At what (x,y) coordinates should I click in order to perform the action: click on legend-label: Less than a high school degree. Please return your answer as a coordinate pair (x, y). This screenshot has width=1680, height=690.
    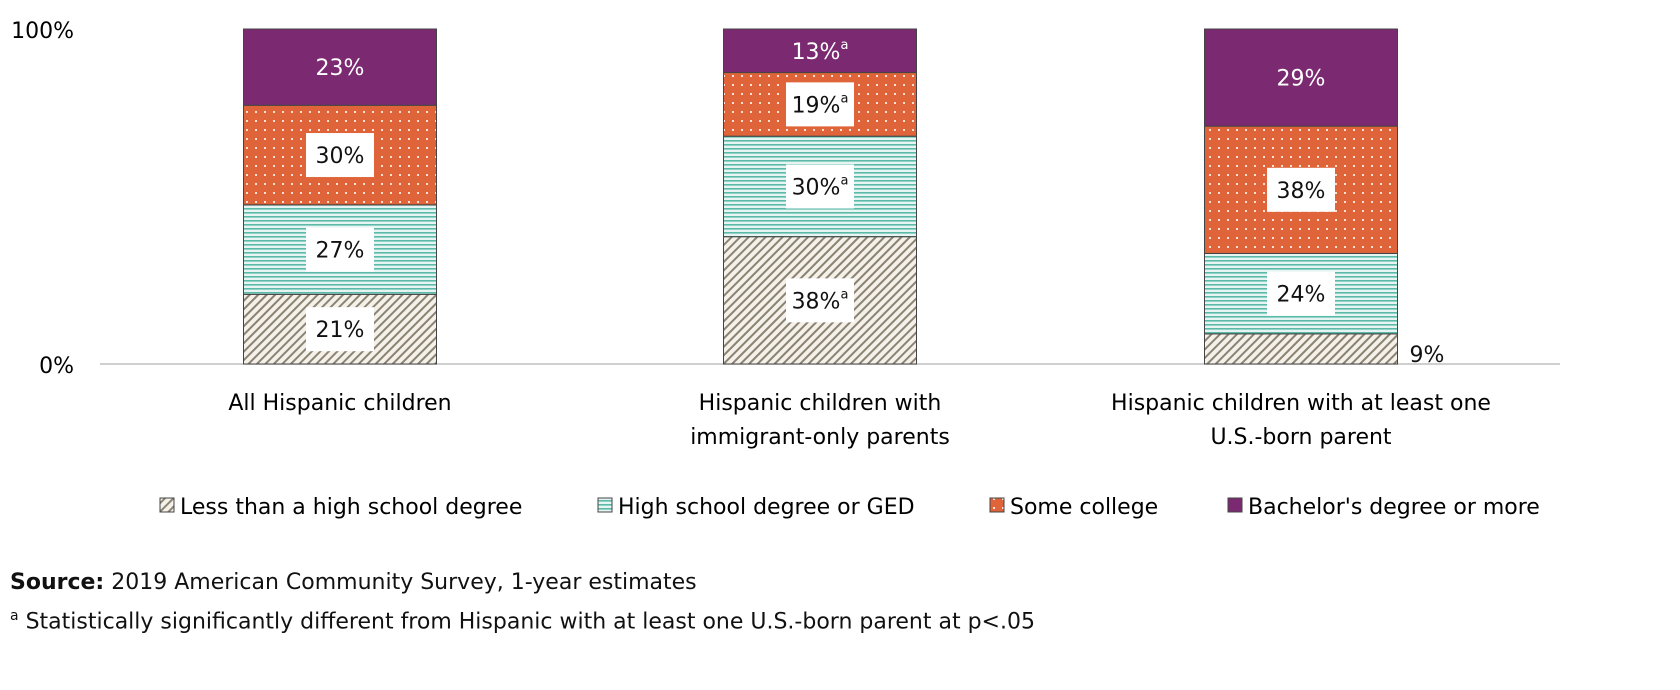
    Looking at the image, I should click on (351, 507).